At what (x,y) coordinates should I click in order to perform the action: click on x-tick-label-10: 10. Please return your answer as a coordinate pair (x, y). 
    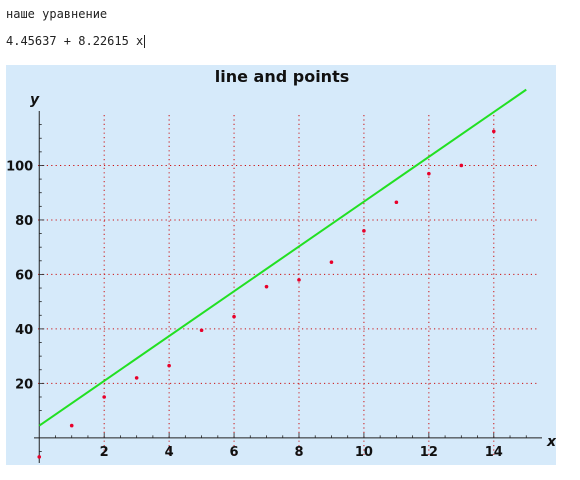
    Looking at the image, I should click on (364, 452).